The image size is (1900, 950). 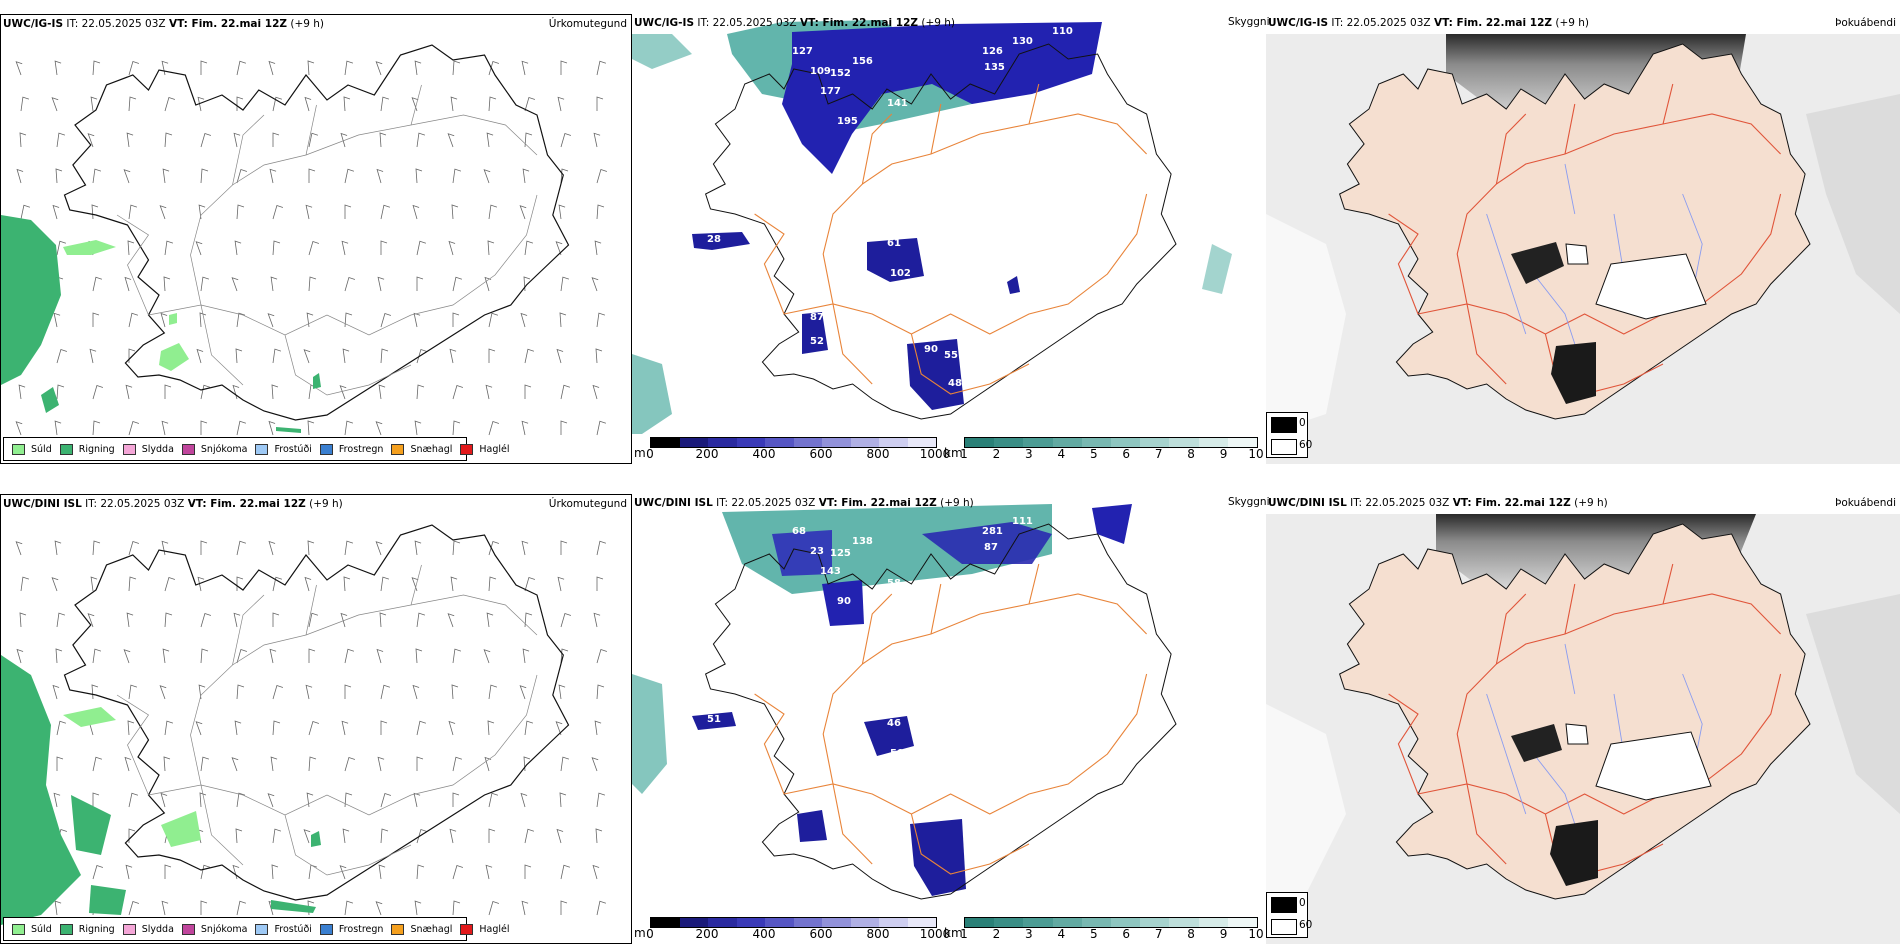 What do you see at coordinates (935, 454) in the screenshot?
I see `scale-tick: 1000` at bounding box center [935, 454].